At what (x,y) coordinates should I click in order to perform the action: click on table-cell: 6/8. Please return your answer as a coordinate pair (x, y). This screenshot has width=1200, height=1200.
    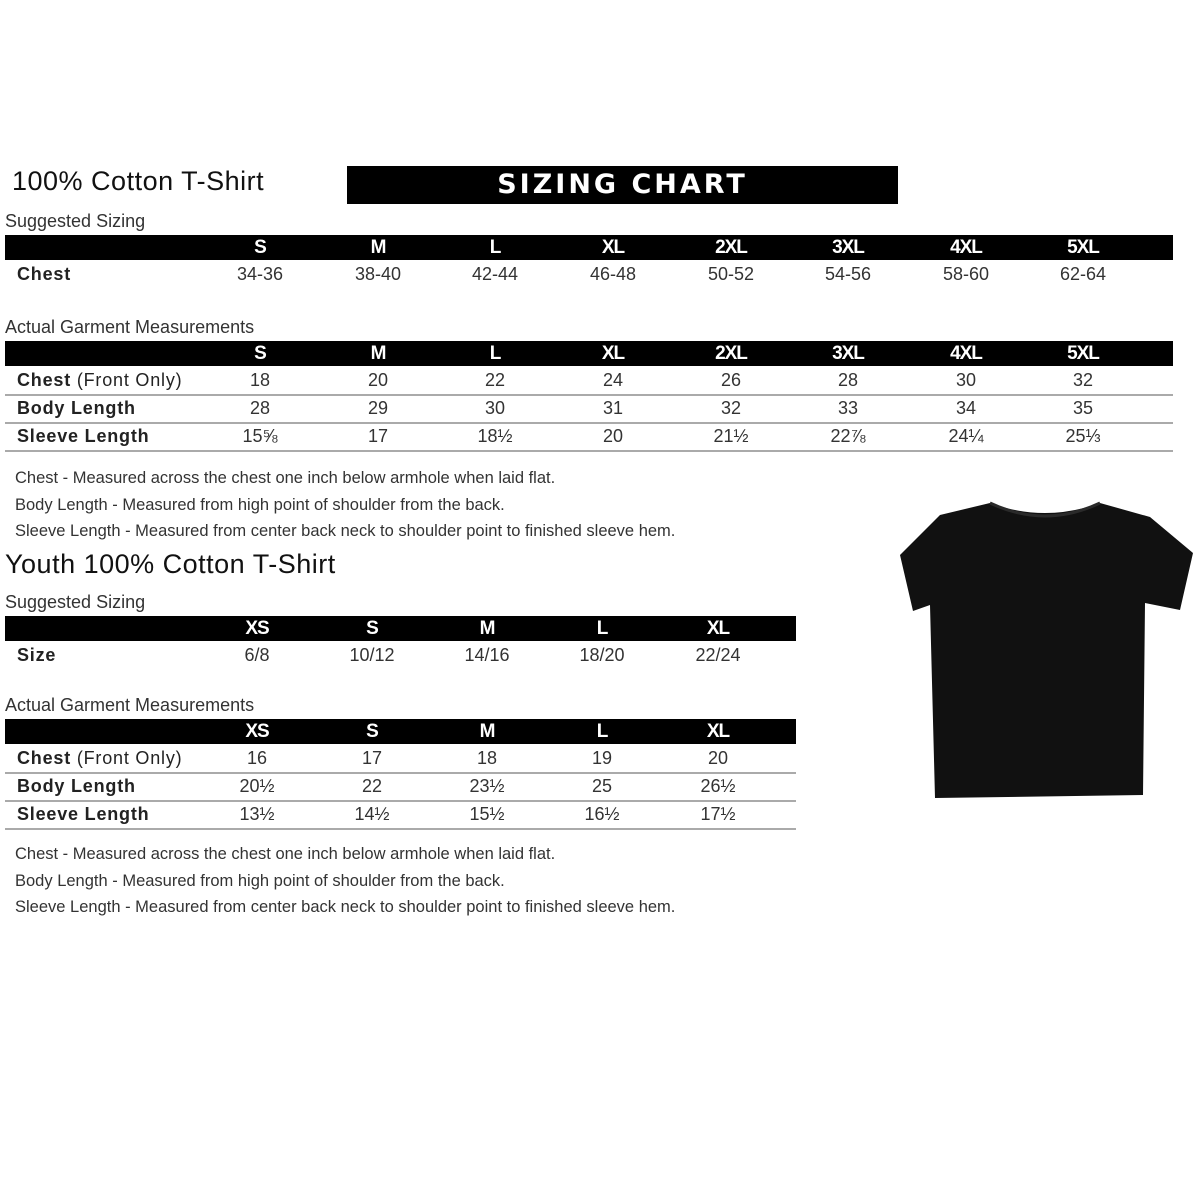
    Looking at the image, I should click on (257, 655).